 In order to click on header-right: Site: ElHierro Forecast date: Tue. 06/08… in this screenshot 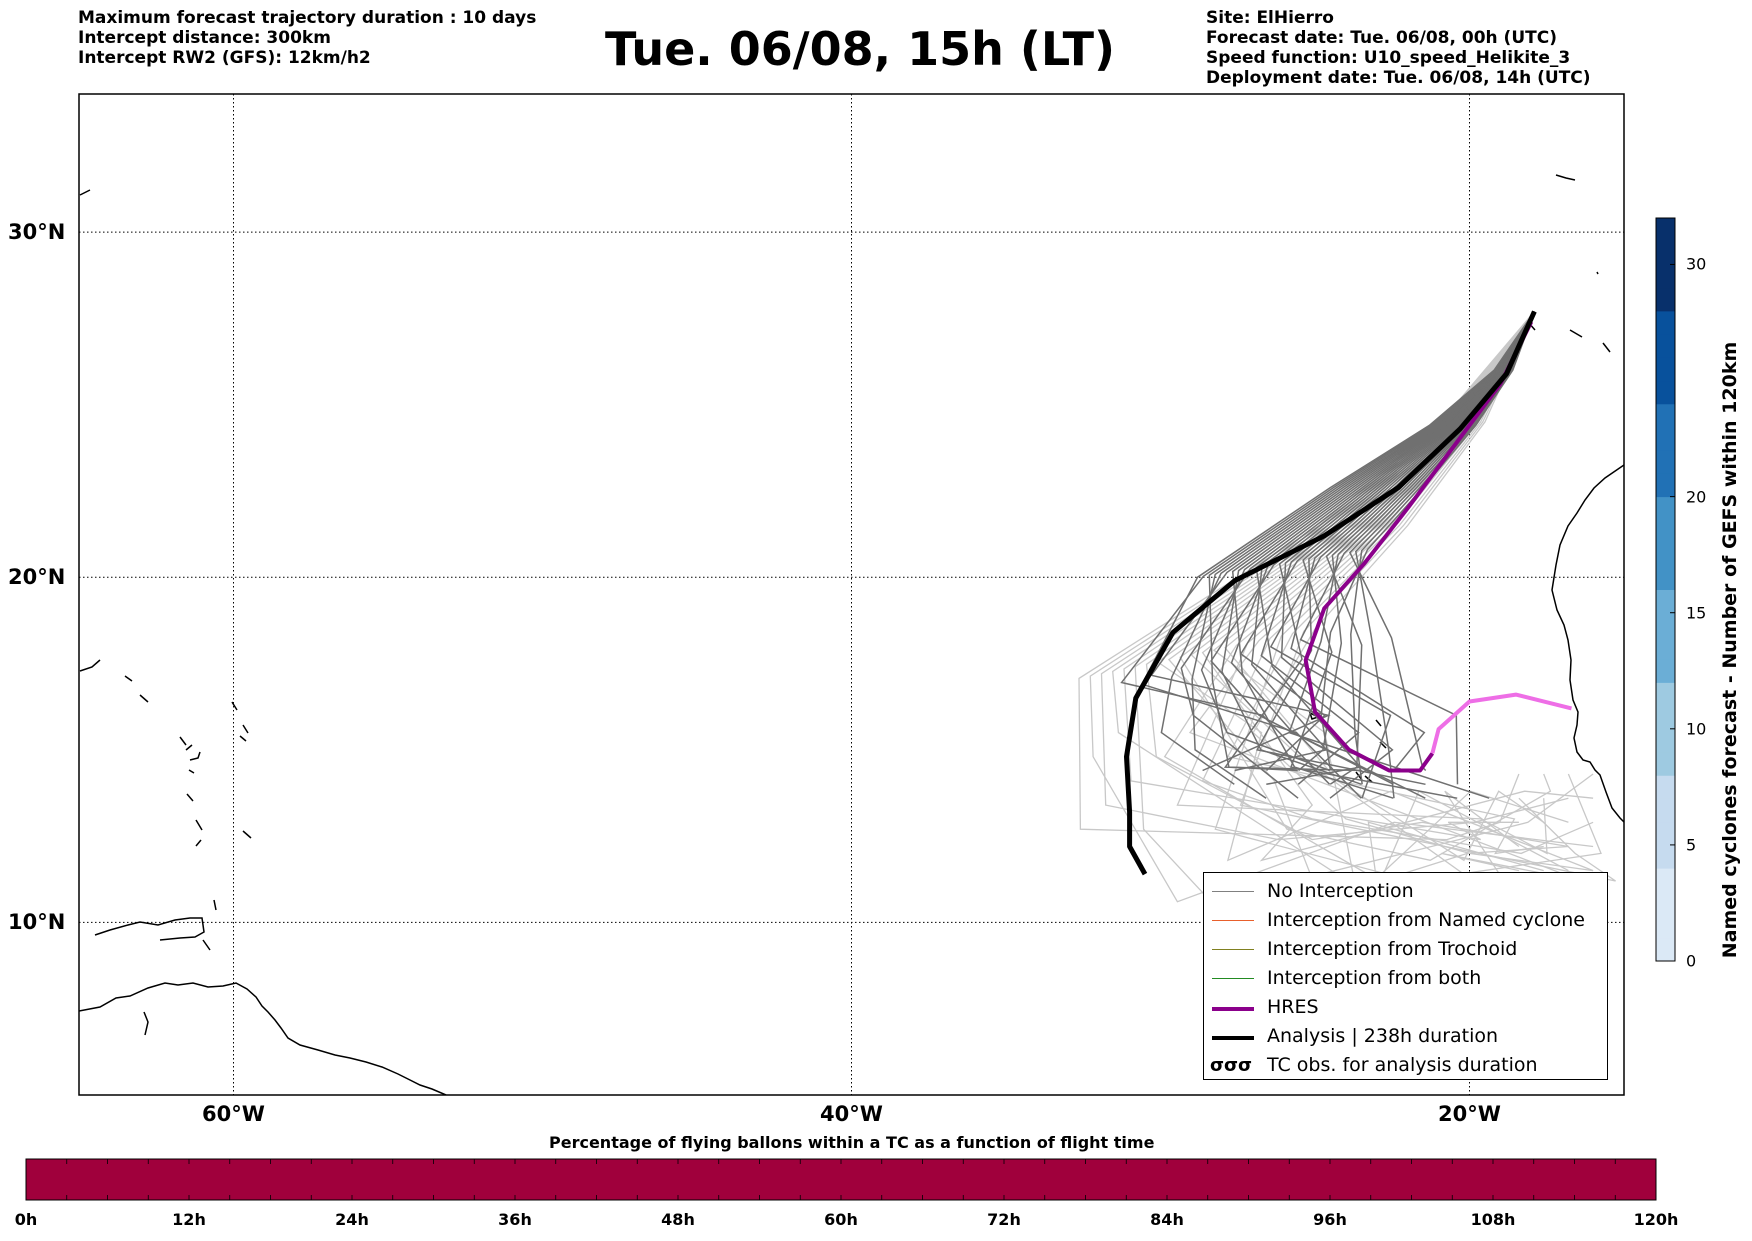, I will do `click(1398, 48)`.